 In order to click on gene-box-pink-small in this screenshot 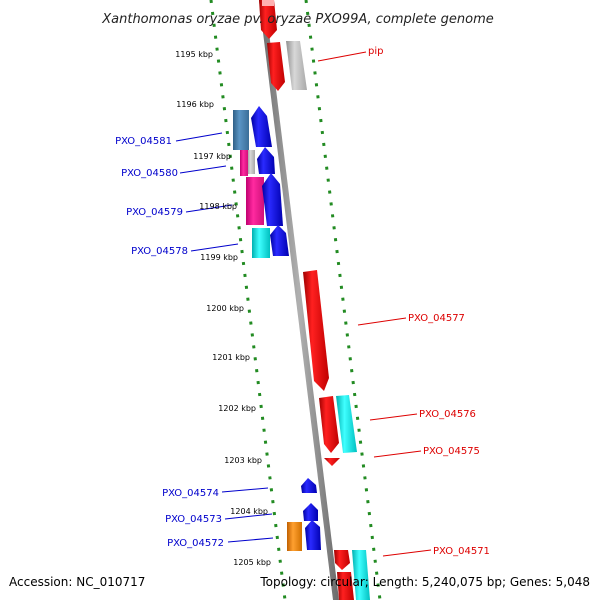, I will do `click(244, 163)`.